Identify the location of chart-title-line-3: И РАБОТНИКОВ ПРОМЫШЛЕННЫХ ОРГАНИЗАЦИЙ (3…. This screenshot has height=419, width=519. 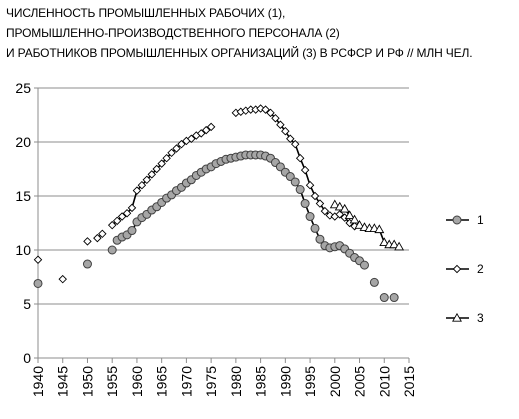
(239, 53).